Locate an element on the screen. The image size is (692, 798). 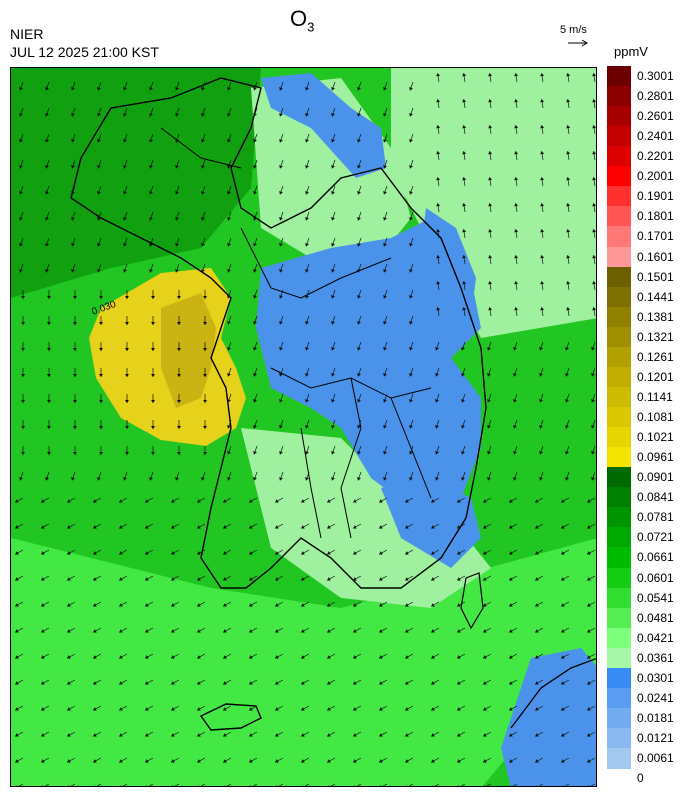
colorbar-tick-label: 0.0961 is located at coordinates (655, 457).